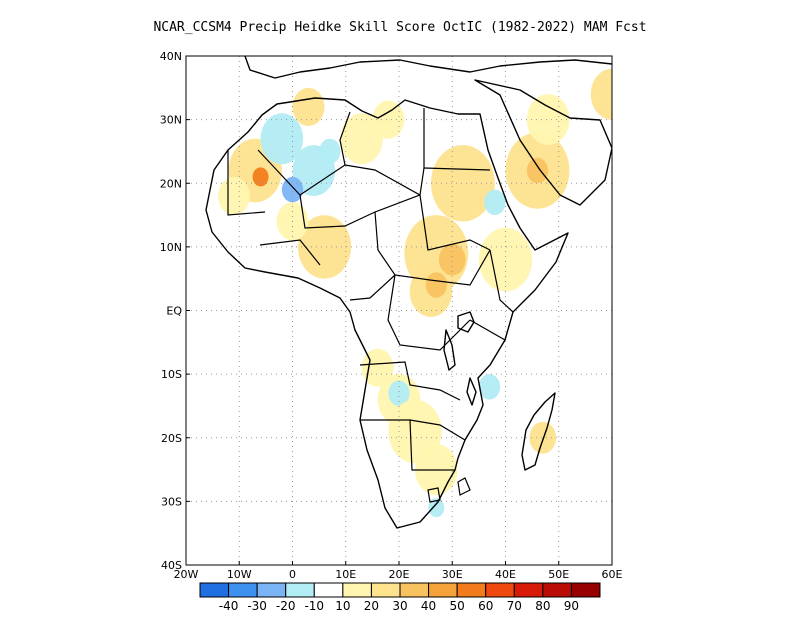 The image size is (800, 618). I want to click on colorbar-label: 50, so click(457, 606).